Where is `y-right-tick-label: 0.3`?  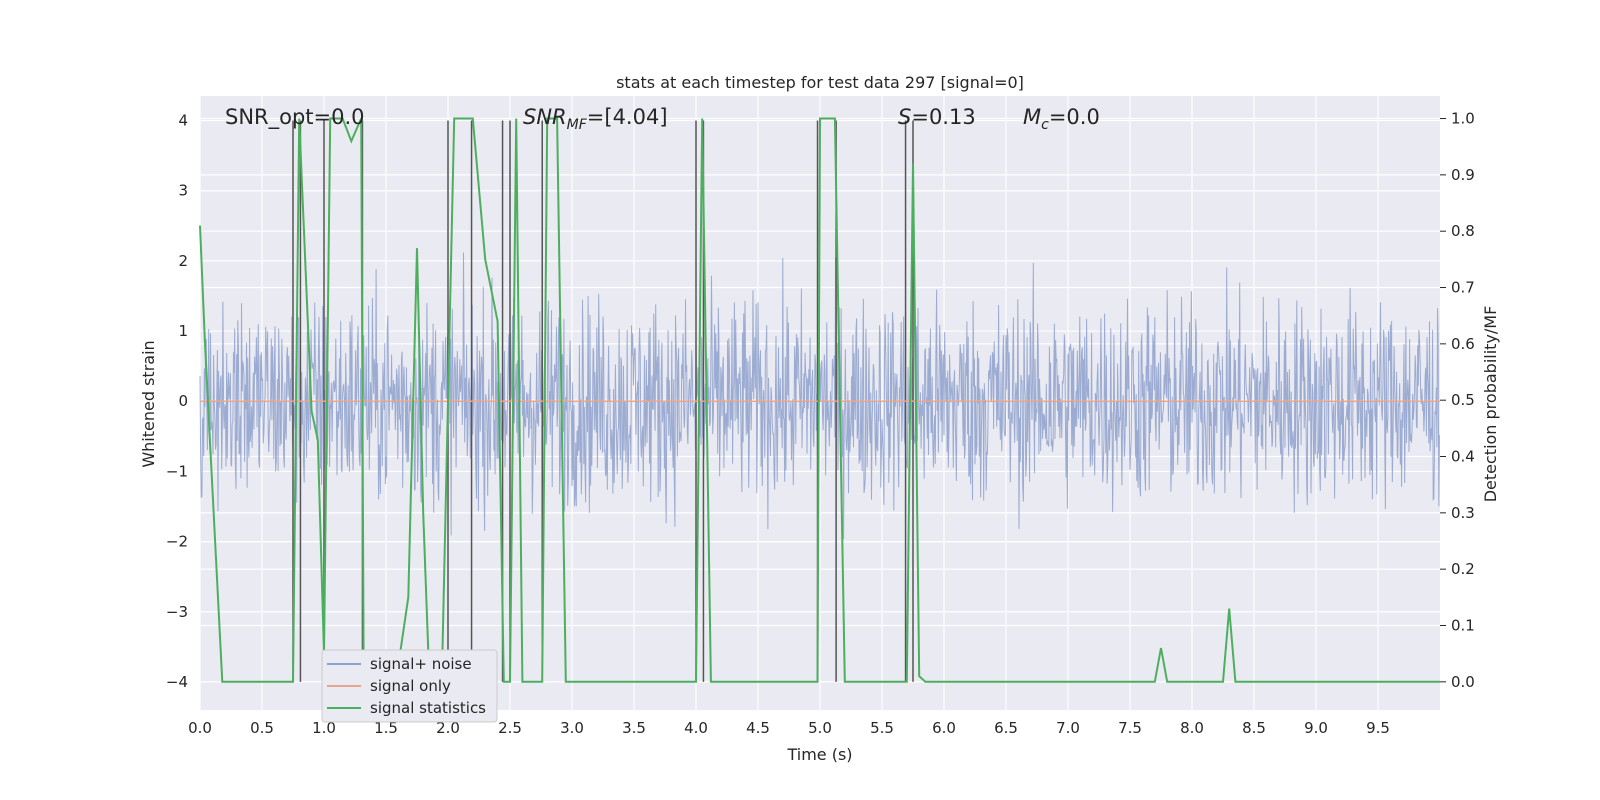 y-right-tick-label: 0.3 is located at coordinates (1463, 513).